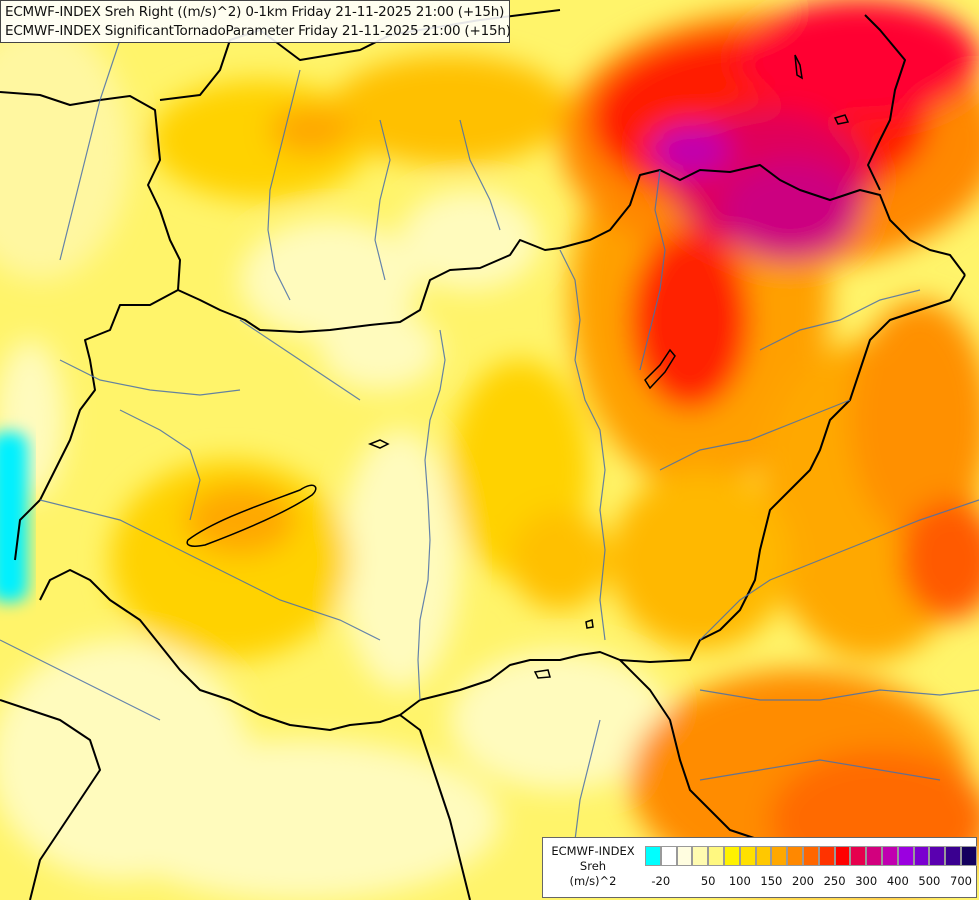 This screenshot has height=900, width=979. Describe the element at coordinates (834, 881) in the screenshot. I see `legend-tick: 250` at that location.